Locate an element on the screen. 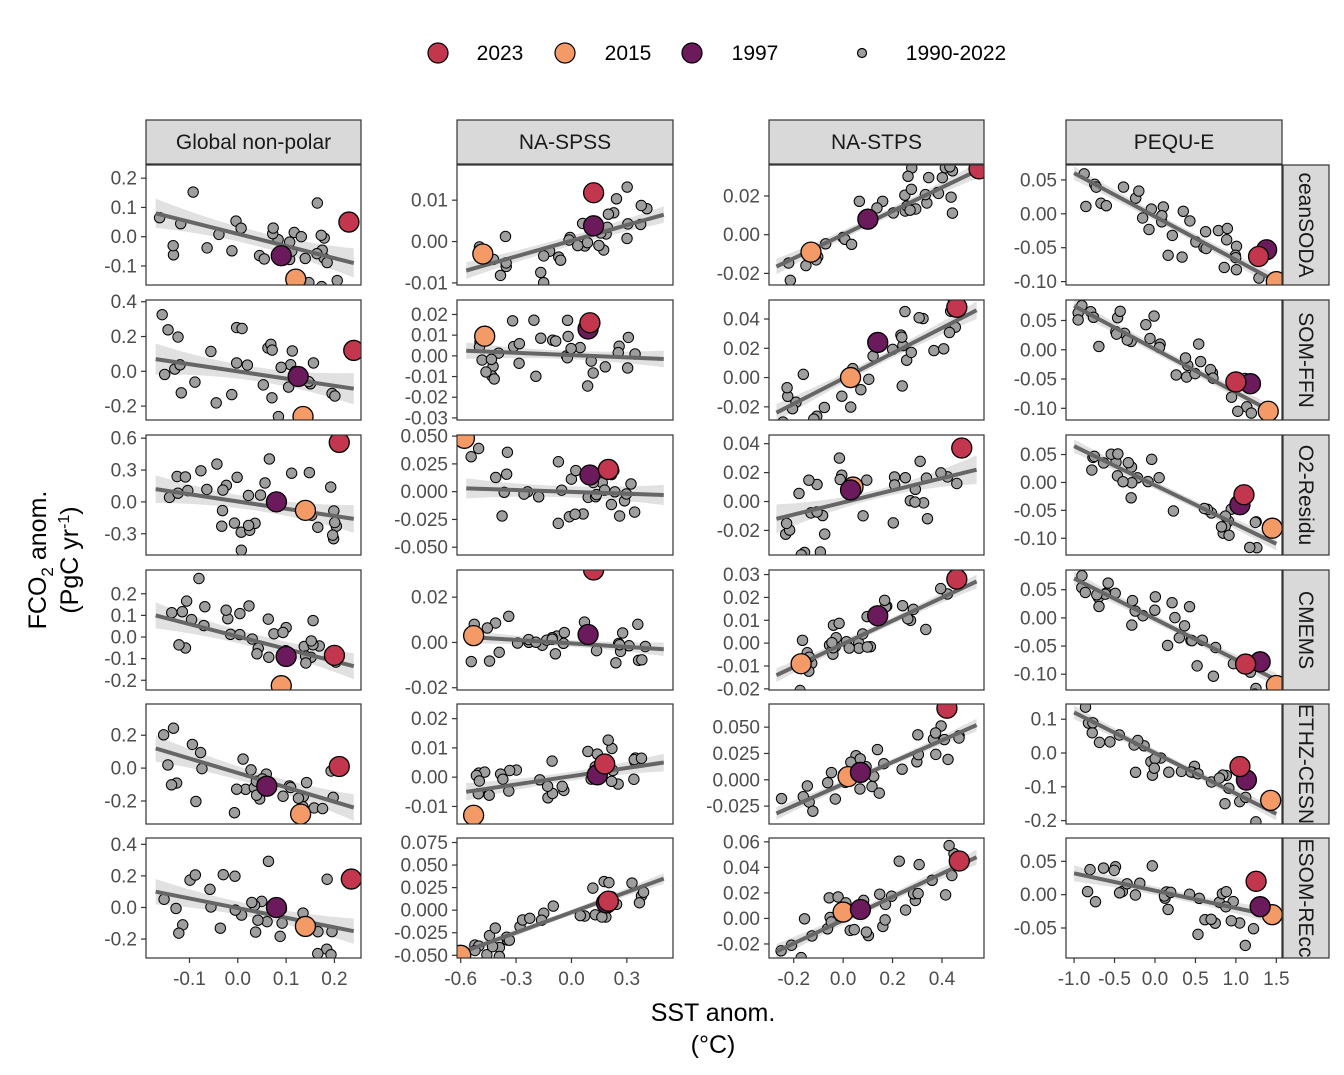  x-tick-label: 0.5 is located at coordinates (1195, 979).